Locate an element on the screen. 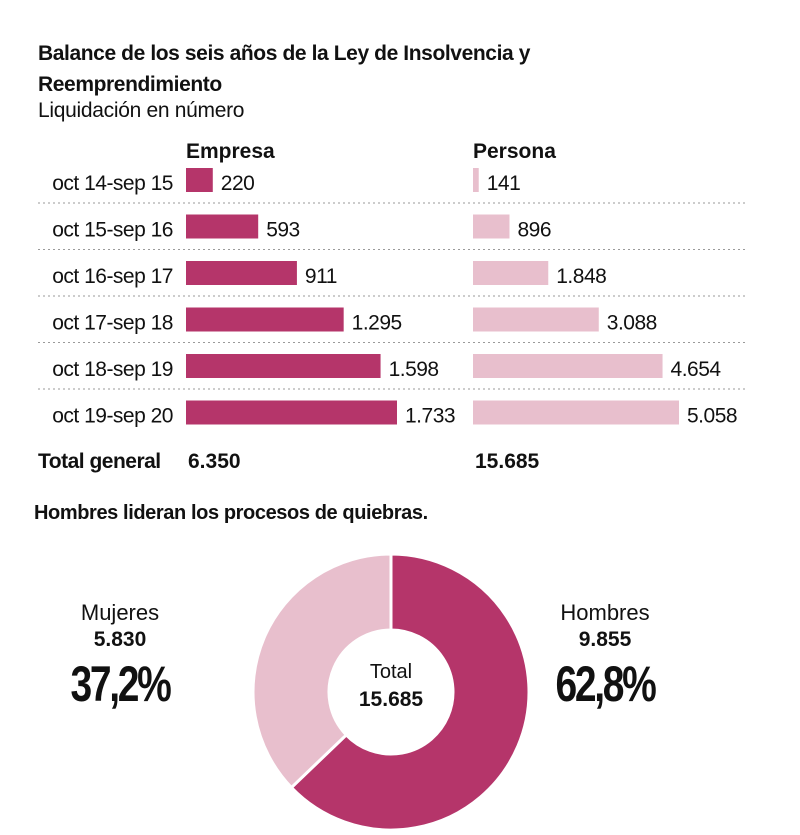  donut-center-value: 15.685 is located at coordinates (391, 699).